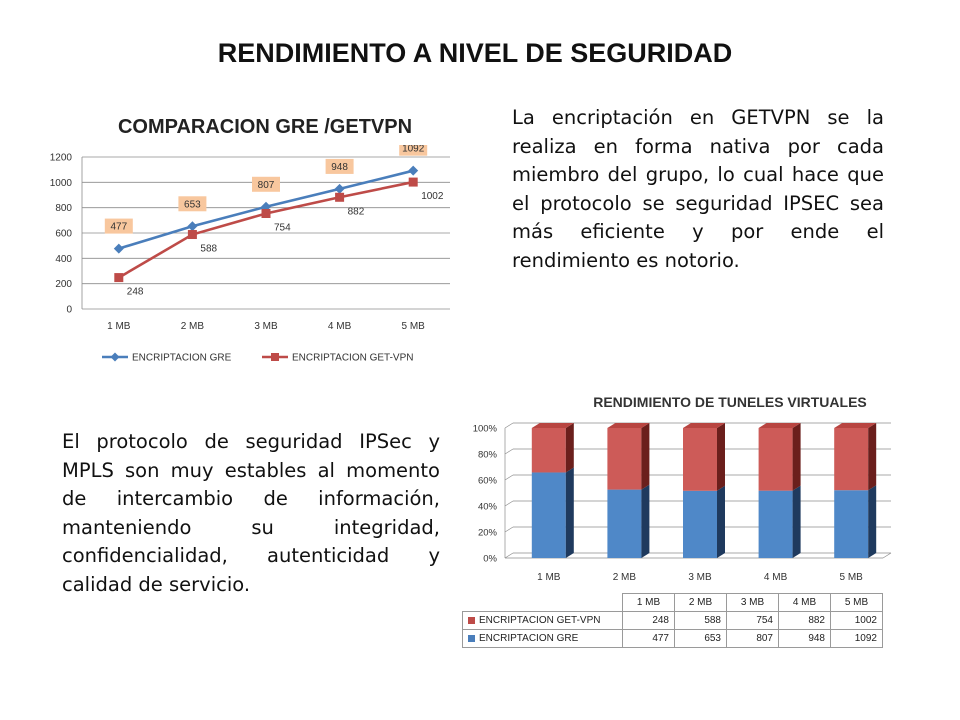 Image resolution: width=960 pixels, height=720 pixels. I want to click on data-table-series-name: ENCRIPTACION GET-VPN, so click(542, 620).